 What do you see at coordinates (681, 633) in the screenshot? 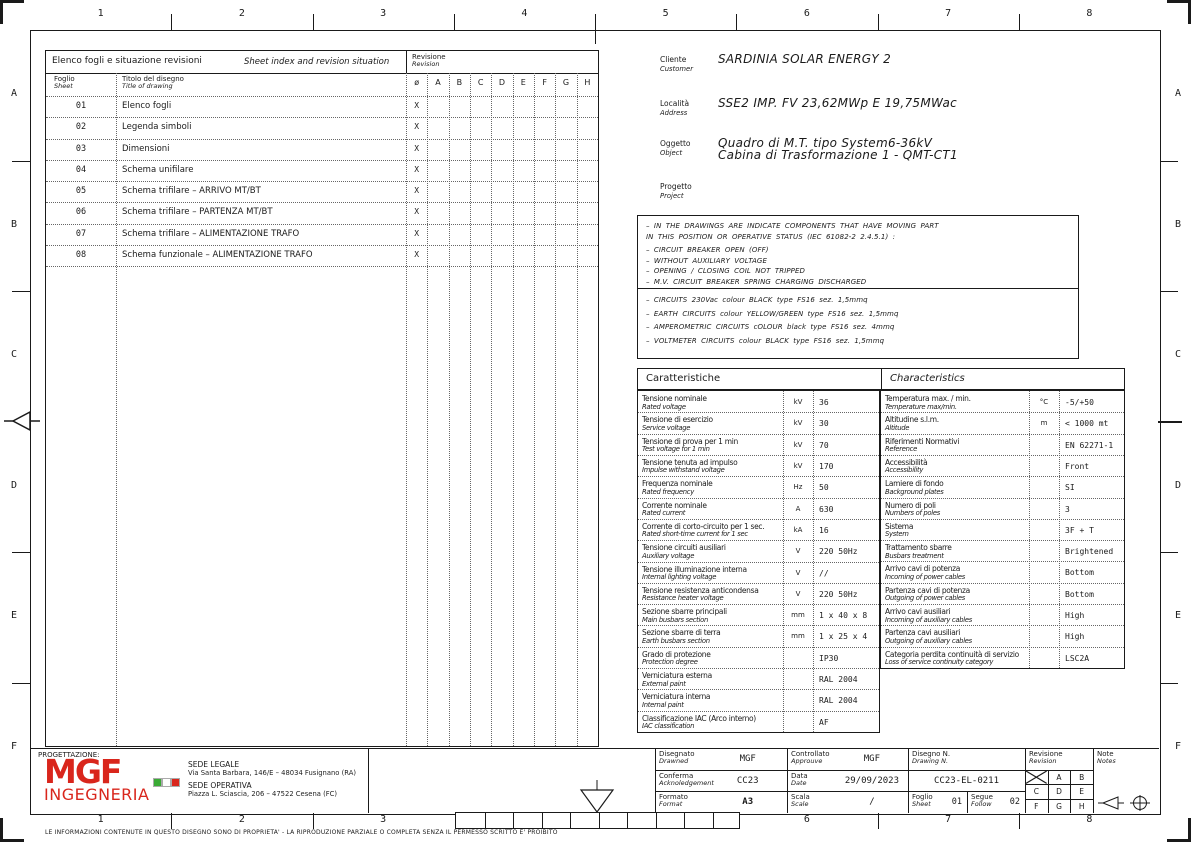
I see `characteristics-left-label-it: Sezione sbarre di terra` at bounding box center [681, 633].